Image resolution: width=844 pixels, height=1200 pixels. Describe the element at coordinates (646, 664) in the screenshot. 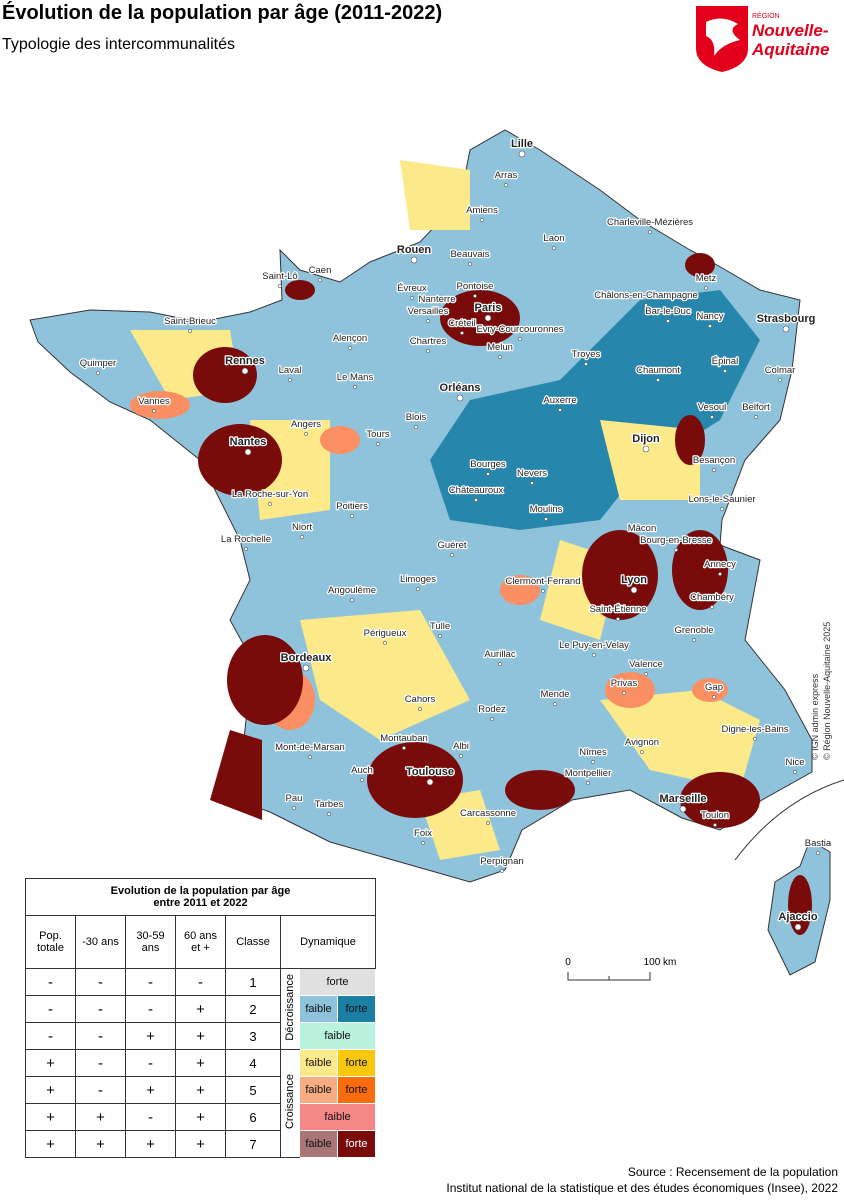

I see `city-label: Valence` at that location.